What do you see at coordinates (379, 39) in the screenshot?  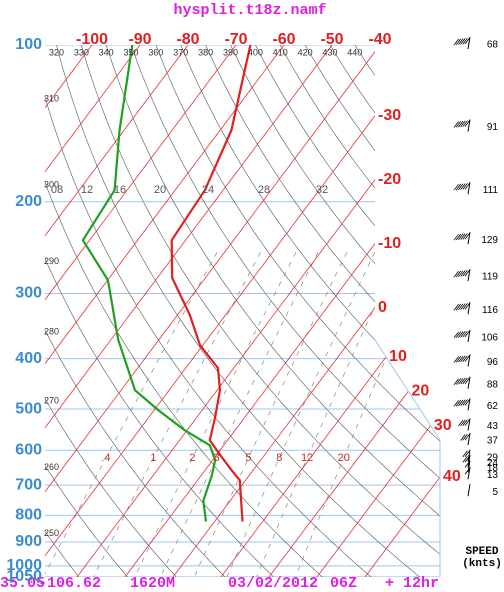 I see `x-tick-label: -40` at bounding box center [379, 39].